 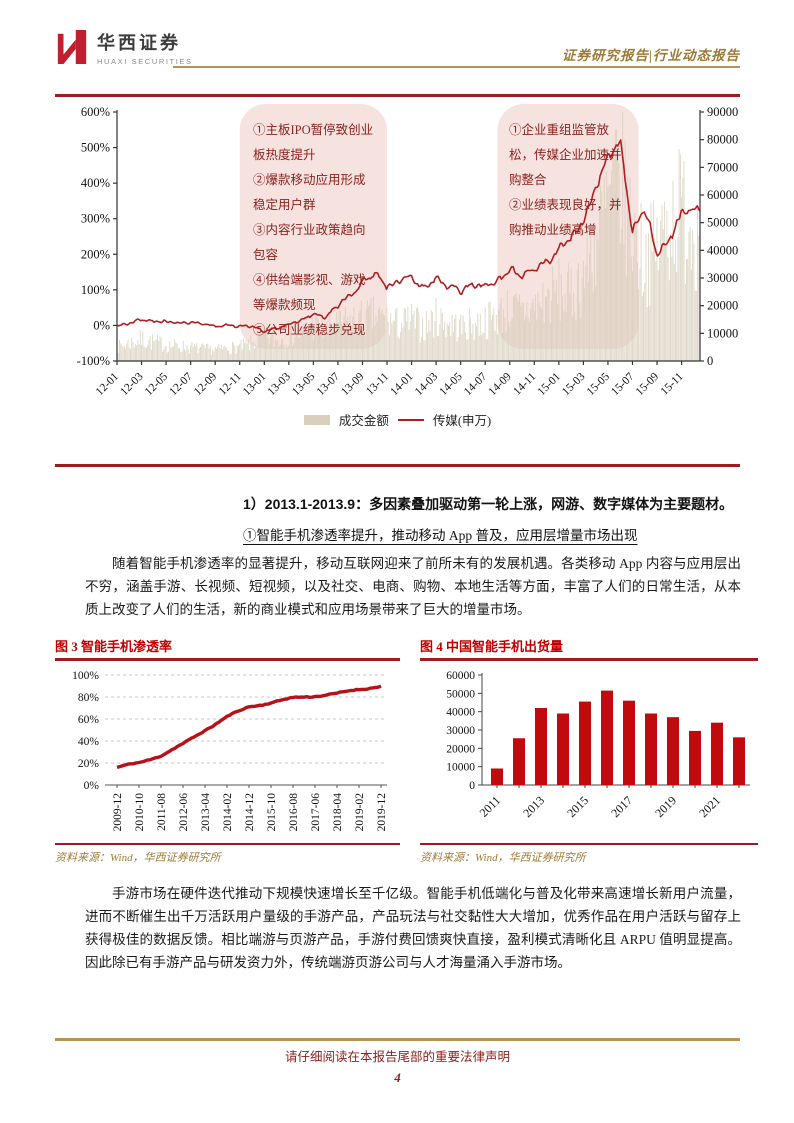 What do you see at coordinates (427, 384) in the screenshot?
I see `svg-text: 14-03` at bounding box center [427, 384].